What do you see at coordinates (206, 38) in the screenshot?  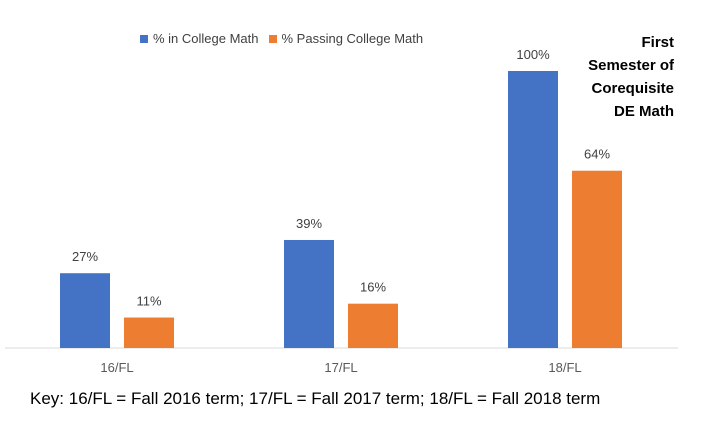 I see `legend-label-series1: % in College Math` at bounding box center [206, 38].